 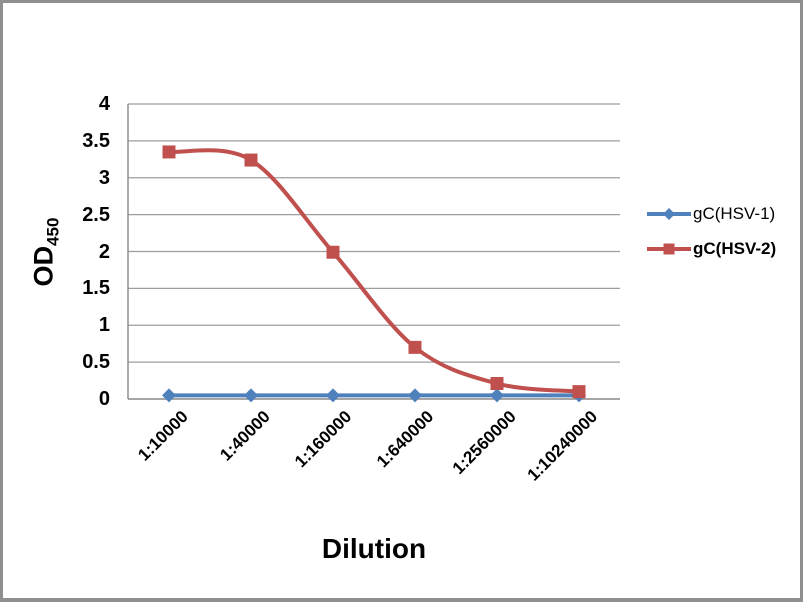 I want to click on legend-item-gc-hsv-2-: gC(HSV-2), so click(x=711, y=248).